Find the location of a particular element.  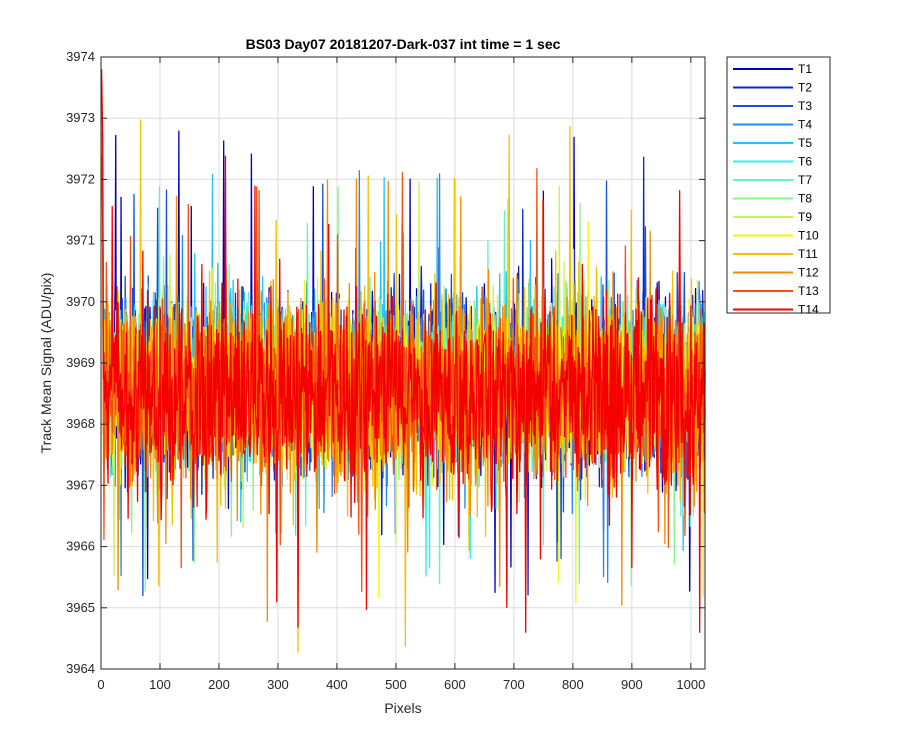

y-tick-label: 3969 is located at coordinates (80, 362).